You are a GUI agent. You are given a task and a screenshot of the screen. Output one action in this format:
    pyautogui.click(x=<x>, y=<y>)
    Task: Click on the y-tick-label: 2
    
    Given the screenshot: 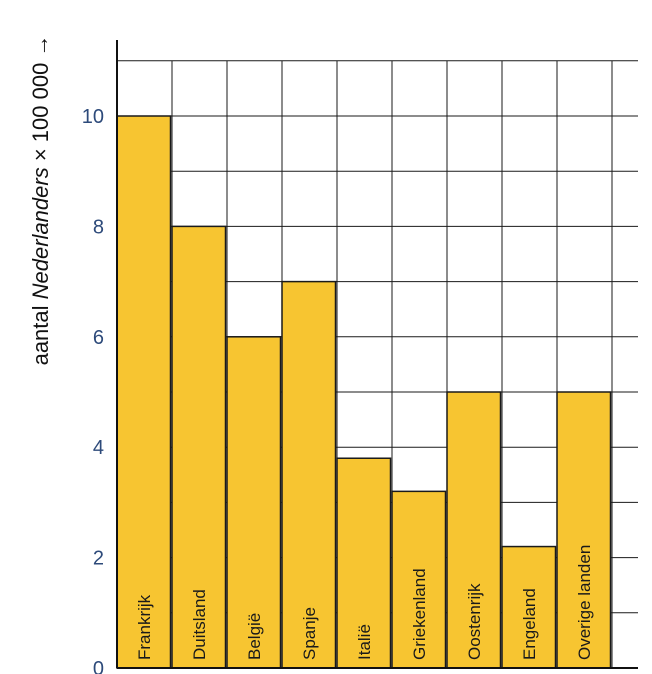 What is the action you would take?
    pyautogui.click(x=98, y=559)
    